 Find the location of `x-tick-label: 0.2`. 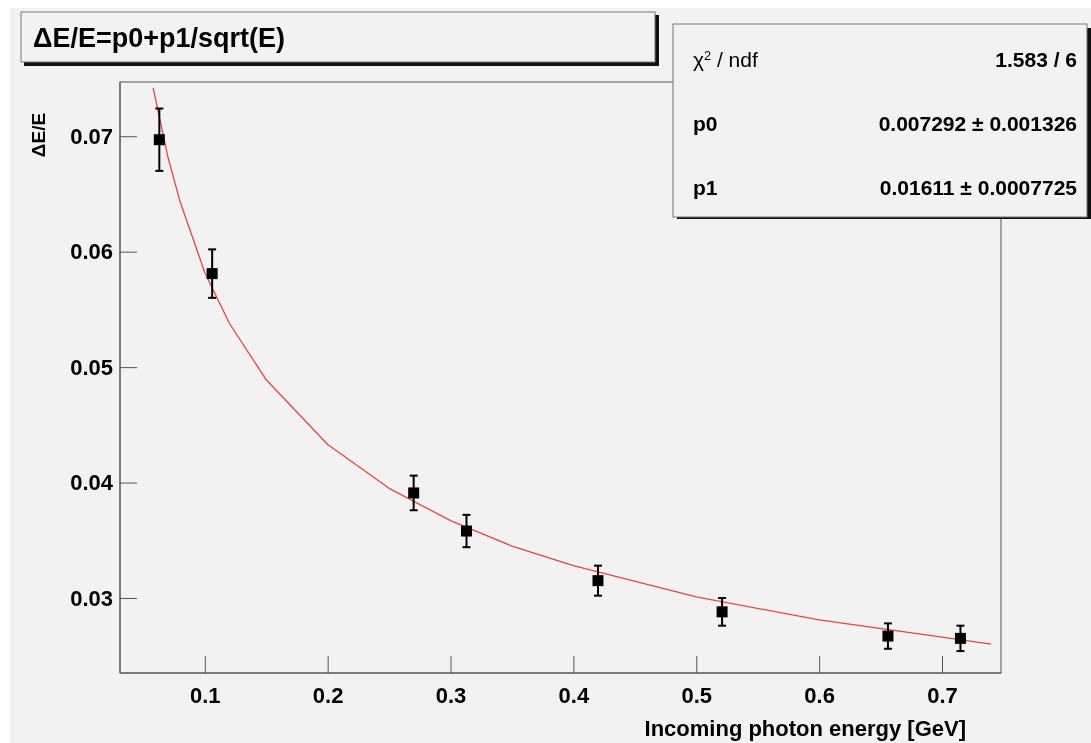

x-tick-label: 0.2 is located at coordinates (328, 695).